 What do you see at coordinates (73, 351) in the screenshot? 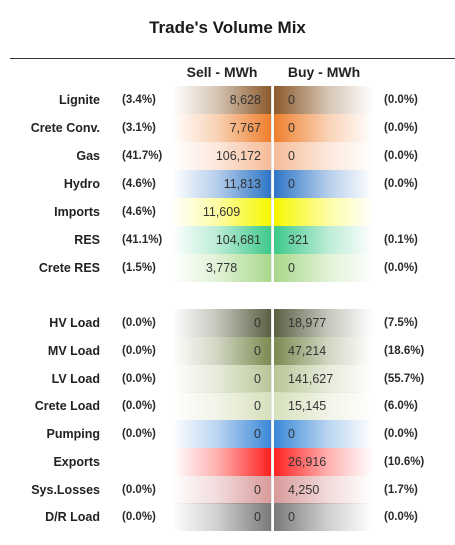
I see `row-label: MV Load` at bounding box center [73, 351].